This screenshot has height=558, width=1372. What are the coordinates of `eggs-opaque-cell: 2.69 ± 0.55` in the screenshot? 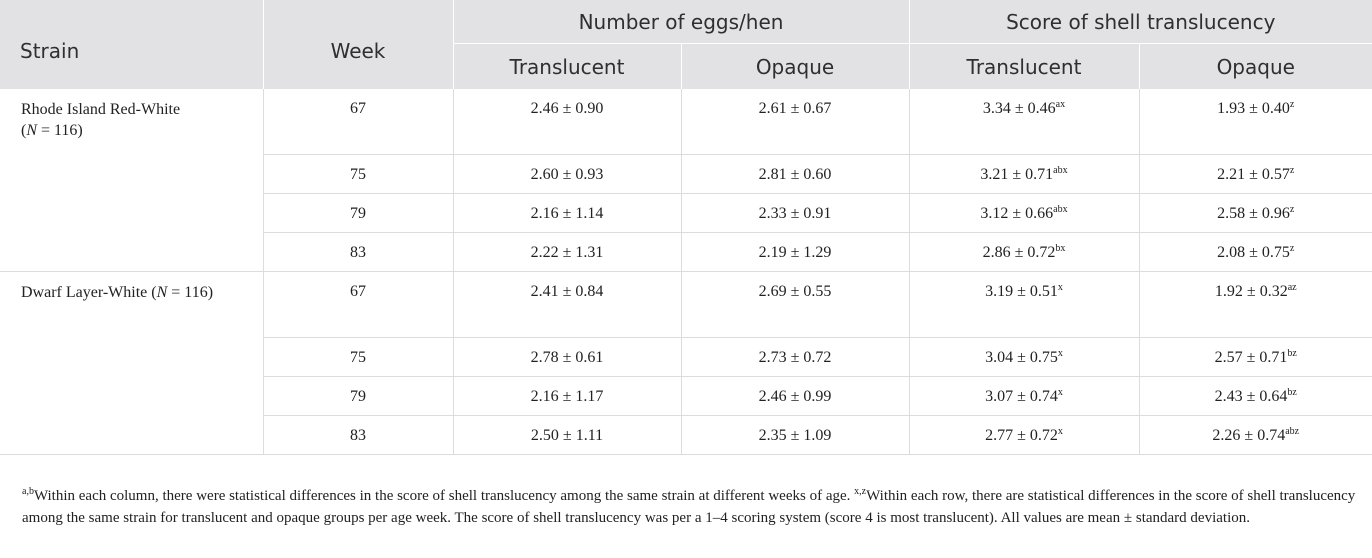 It's located at (794, 304).